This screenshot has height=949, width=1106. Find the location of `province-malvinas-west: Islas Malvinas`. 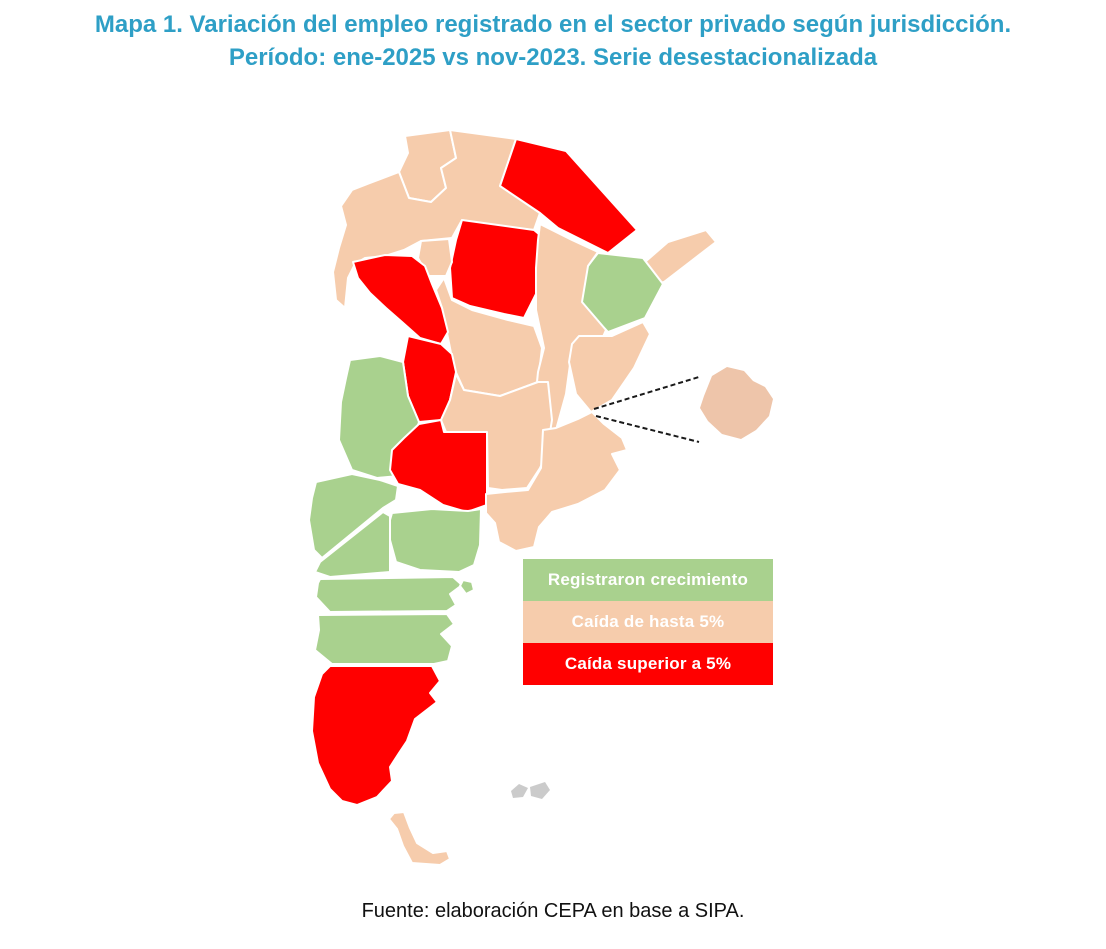

province-malvinas-west: Islas Malvinas is located at coordinates (519, 791).